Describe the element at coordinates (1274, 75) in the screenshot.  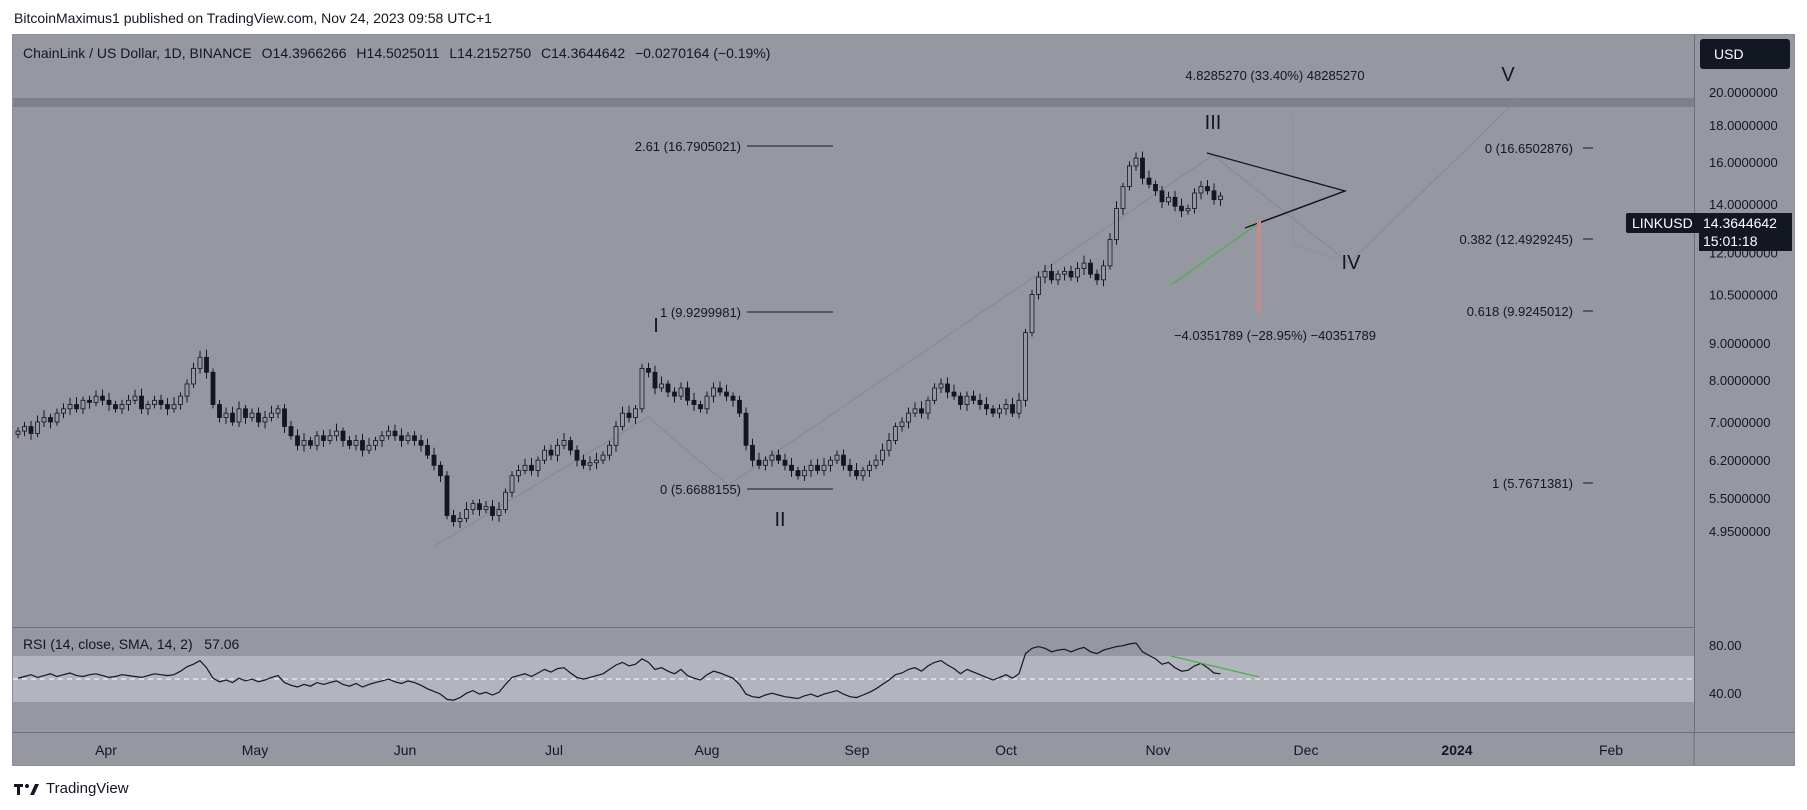
I see `upside-measure-label: 4.8285270 (33.40%) 48285270` at that location.